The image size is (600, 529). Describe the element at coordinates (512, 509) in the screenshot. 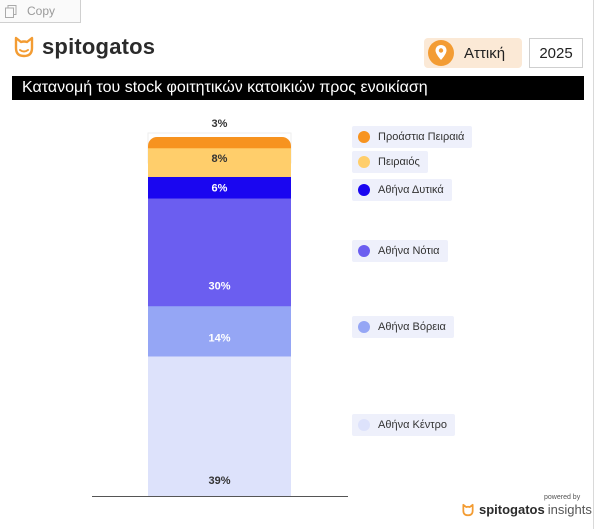

I see `footer-brand: spitogatos` at that location.